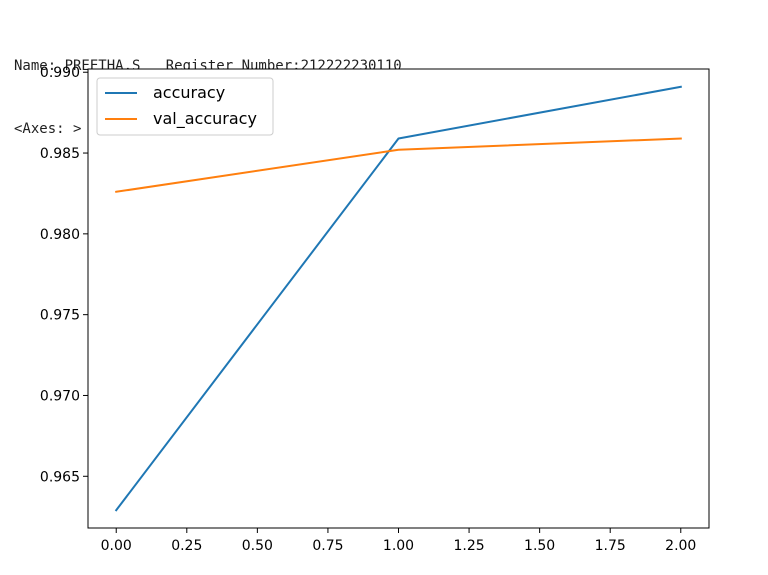 Image resolution: width=768 pixels, height=575 pixels. Describe the element at coordinates (398, 546) in the screenshot. I see `x-tick-label: 1.00` at that location.